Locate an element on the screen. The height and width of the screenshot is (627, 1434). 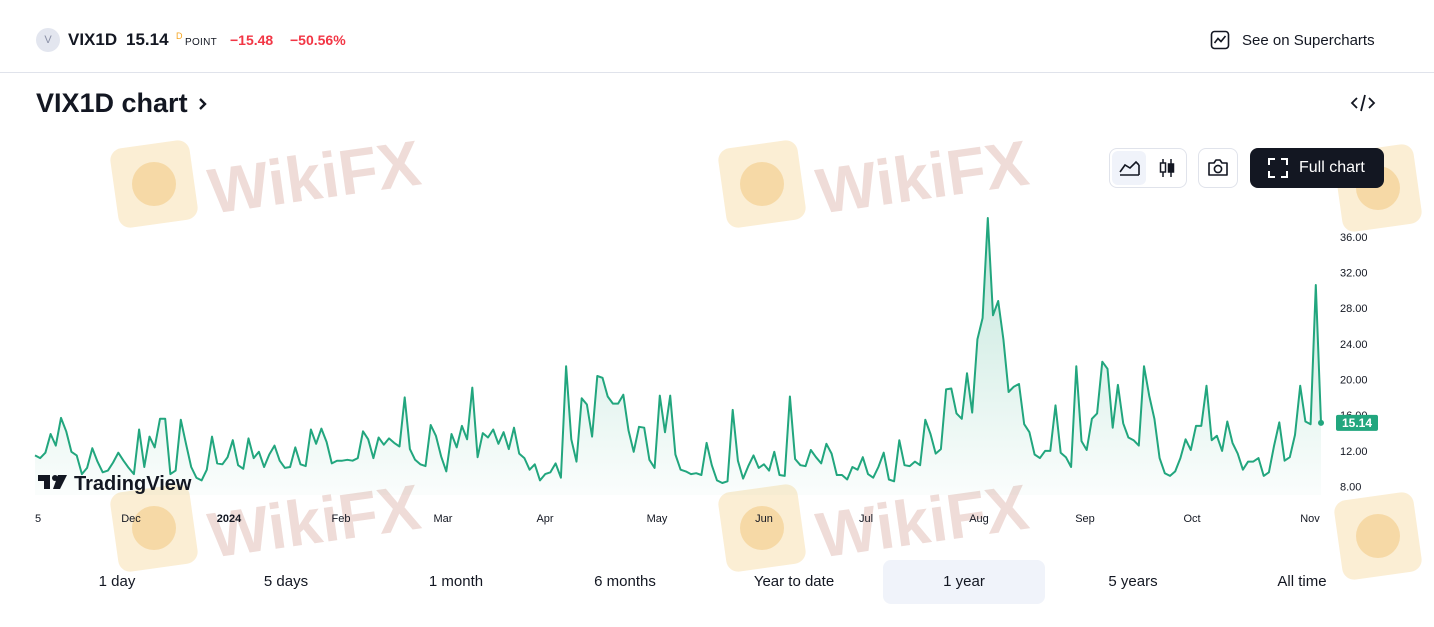
y-tick-label: 12.00 is located at coordinates (1354, 452).